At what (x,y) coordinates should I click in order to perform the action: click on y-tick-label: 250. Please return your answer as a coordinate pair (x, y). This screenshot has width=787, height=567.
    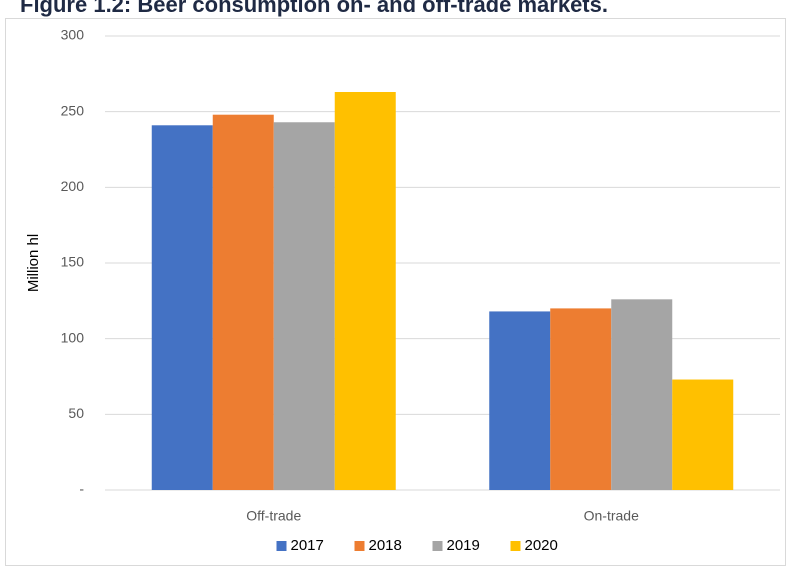
    Looking at the image, I should click on (73, 110).